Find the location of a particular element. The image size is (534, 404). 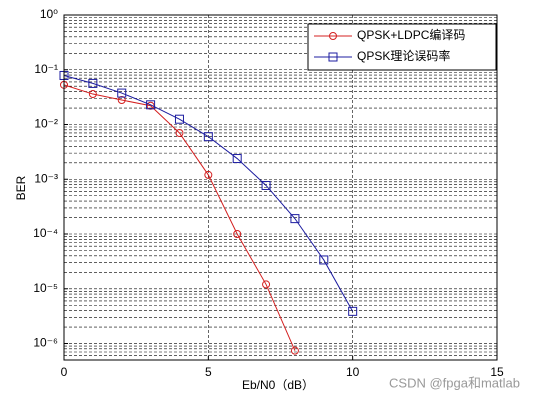

x-tick-label: 5 is located at coordinates (208, 372).